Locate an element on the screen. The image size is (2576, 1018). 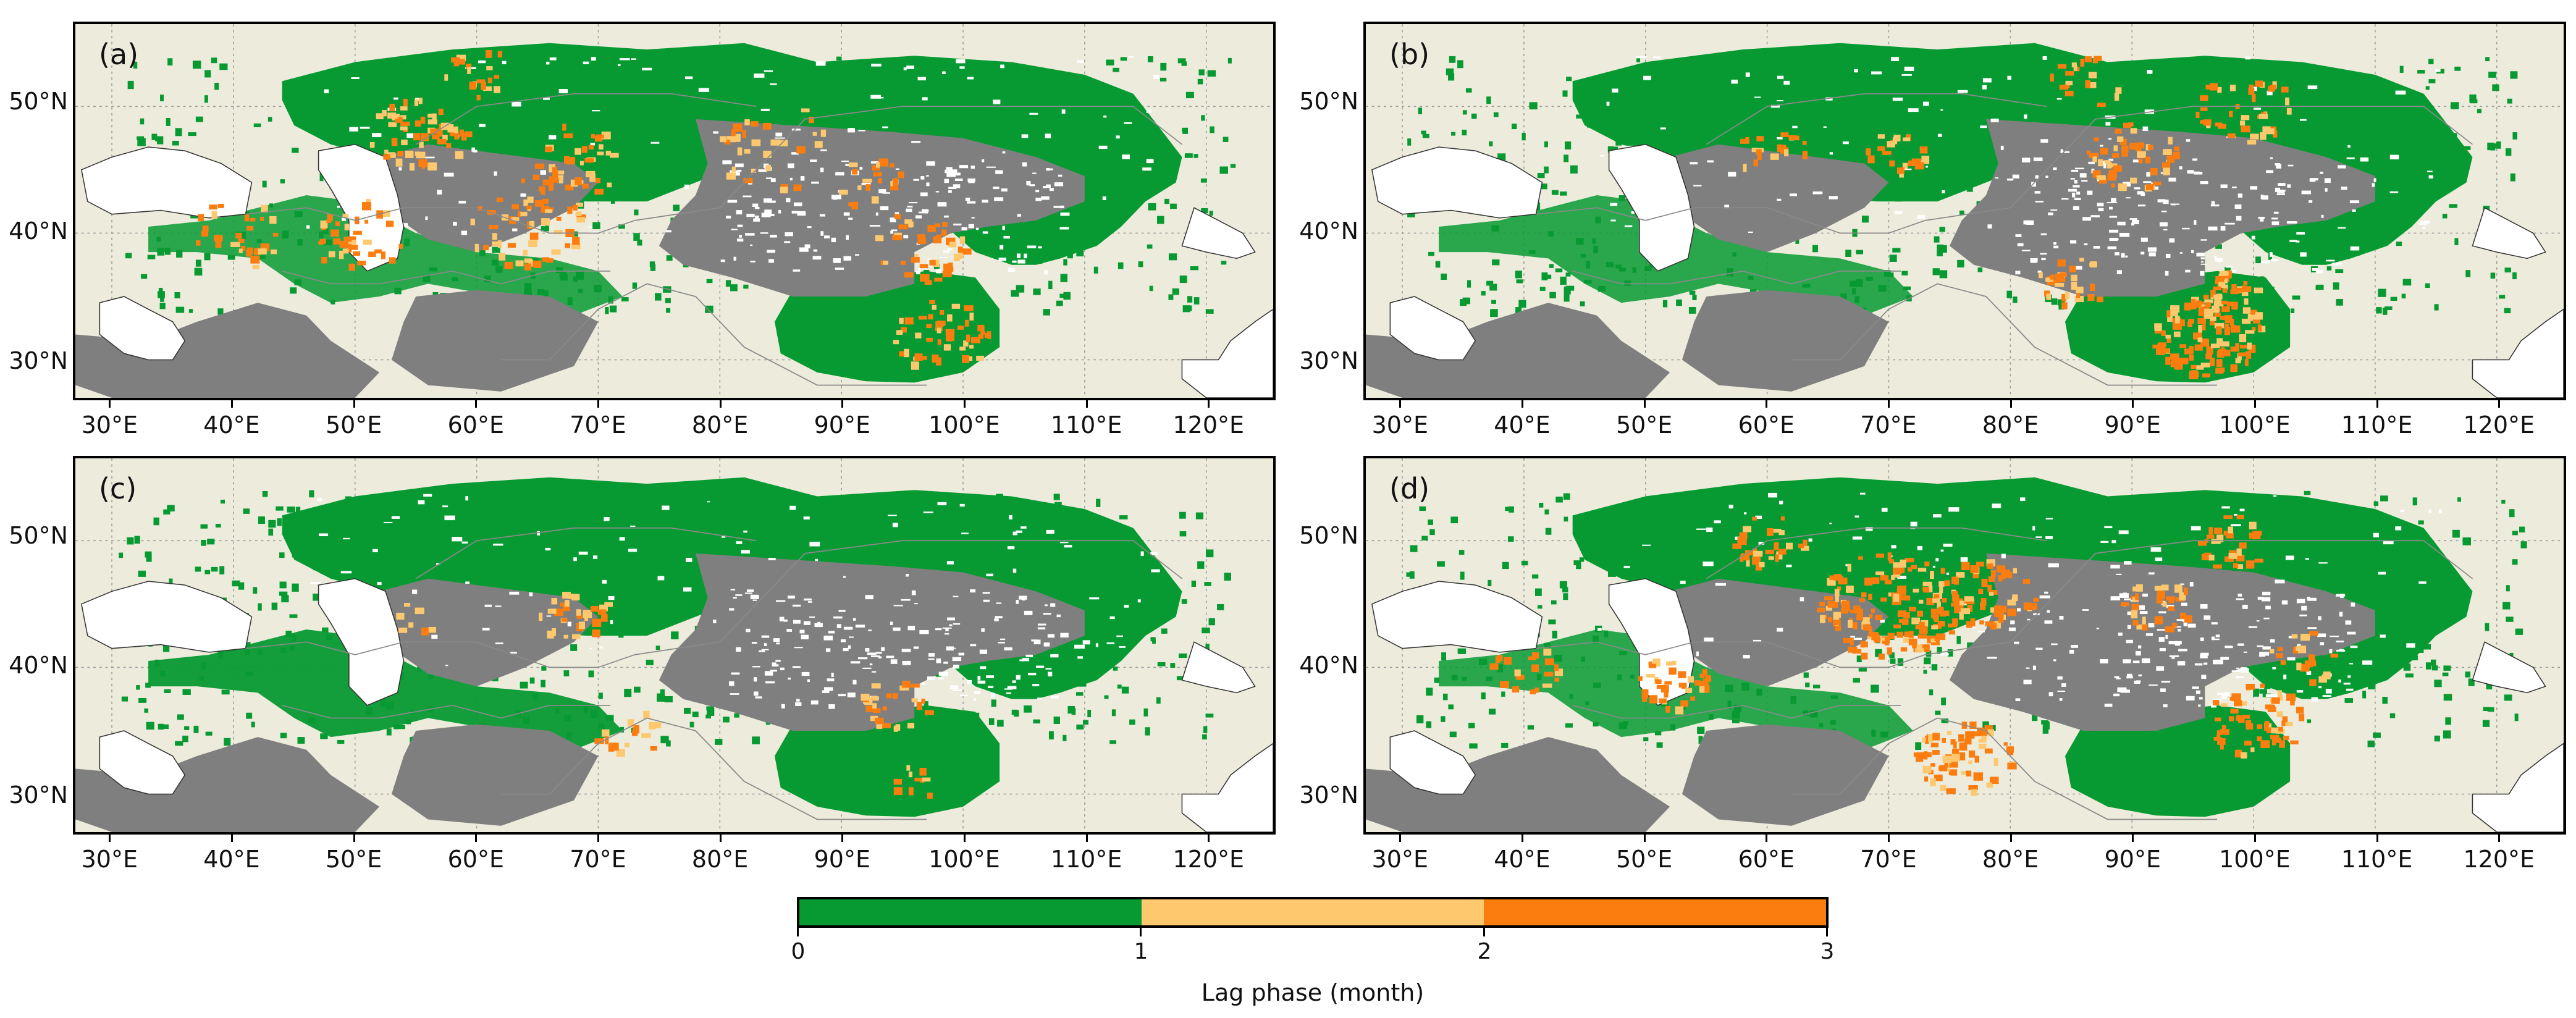
lat-label-c-30: 30°N is located at coordinates (38, 795).